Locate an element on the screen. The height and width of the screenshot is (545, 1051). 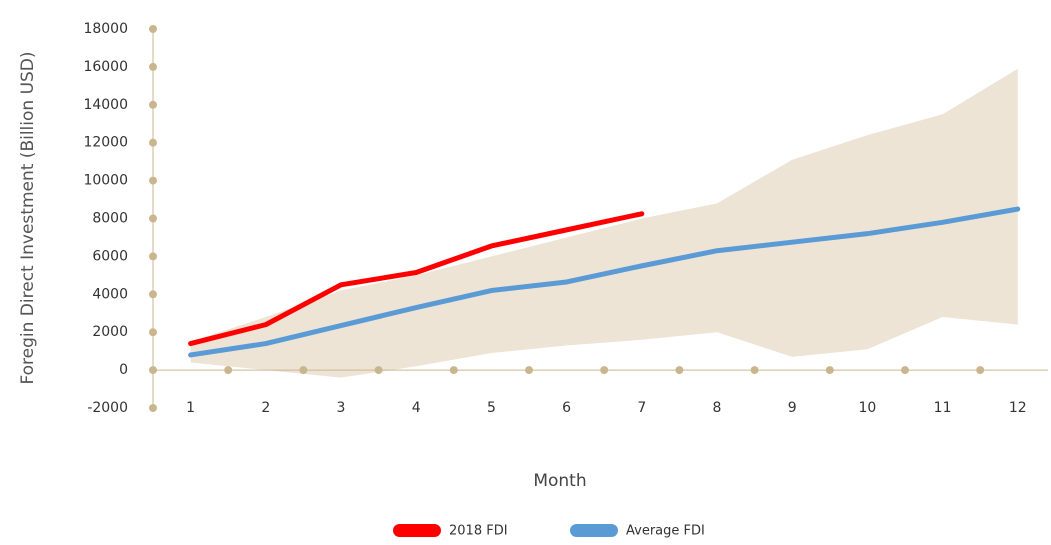
x-tick-label: 9 is located at coordinates (792, 408).